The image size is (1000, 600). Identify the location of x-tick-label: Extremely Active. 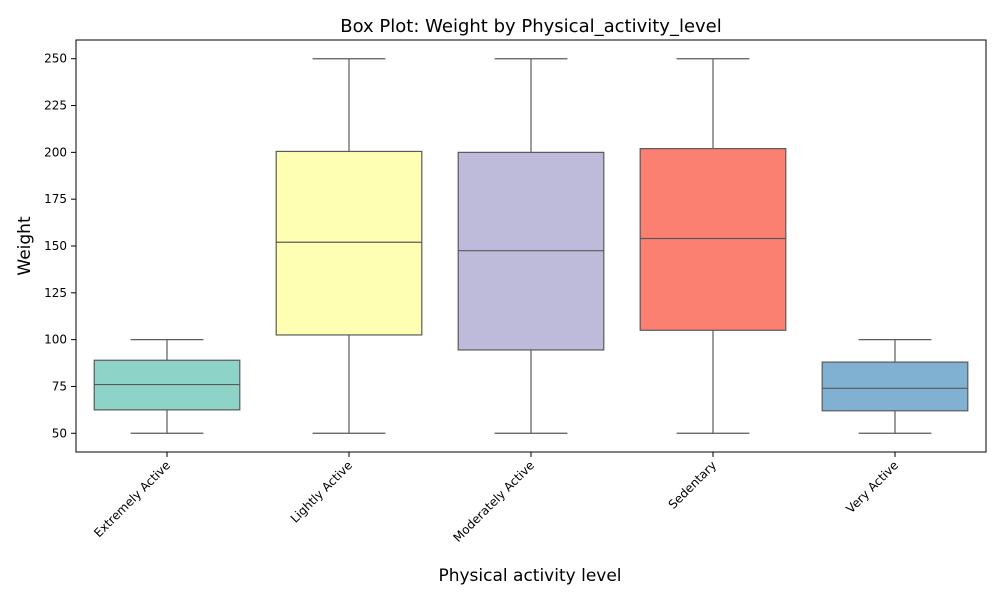
(132, 499).